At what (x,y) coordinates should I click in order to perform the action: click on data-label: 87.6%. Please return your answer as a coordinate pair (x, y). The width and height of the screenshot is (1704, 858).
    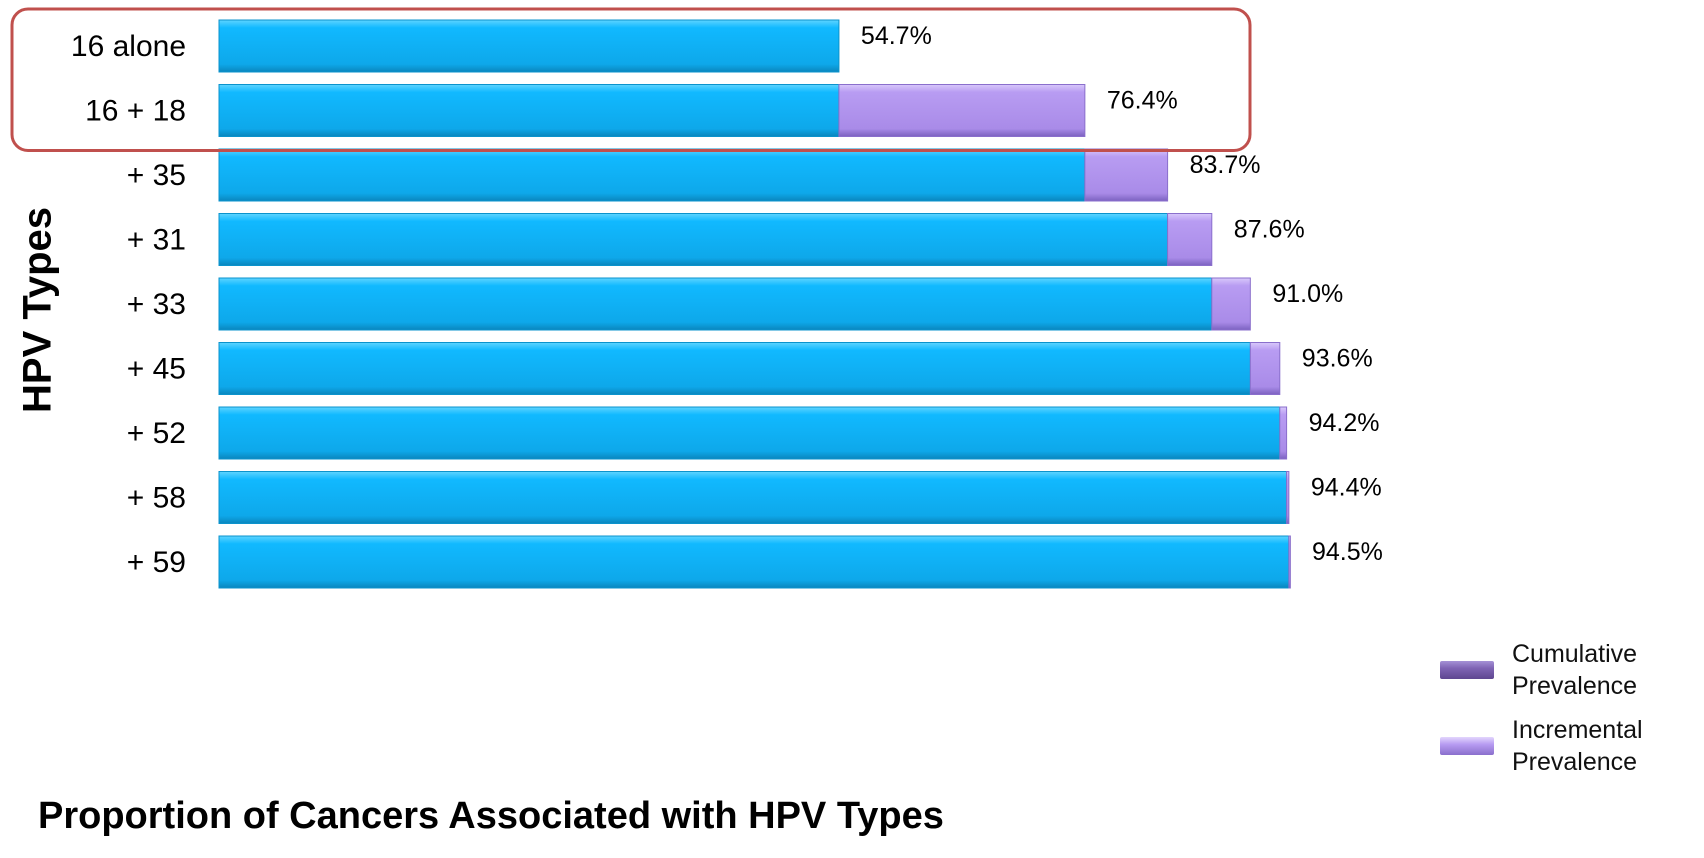
    Looking at the image, I should click on (1269, 230).